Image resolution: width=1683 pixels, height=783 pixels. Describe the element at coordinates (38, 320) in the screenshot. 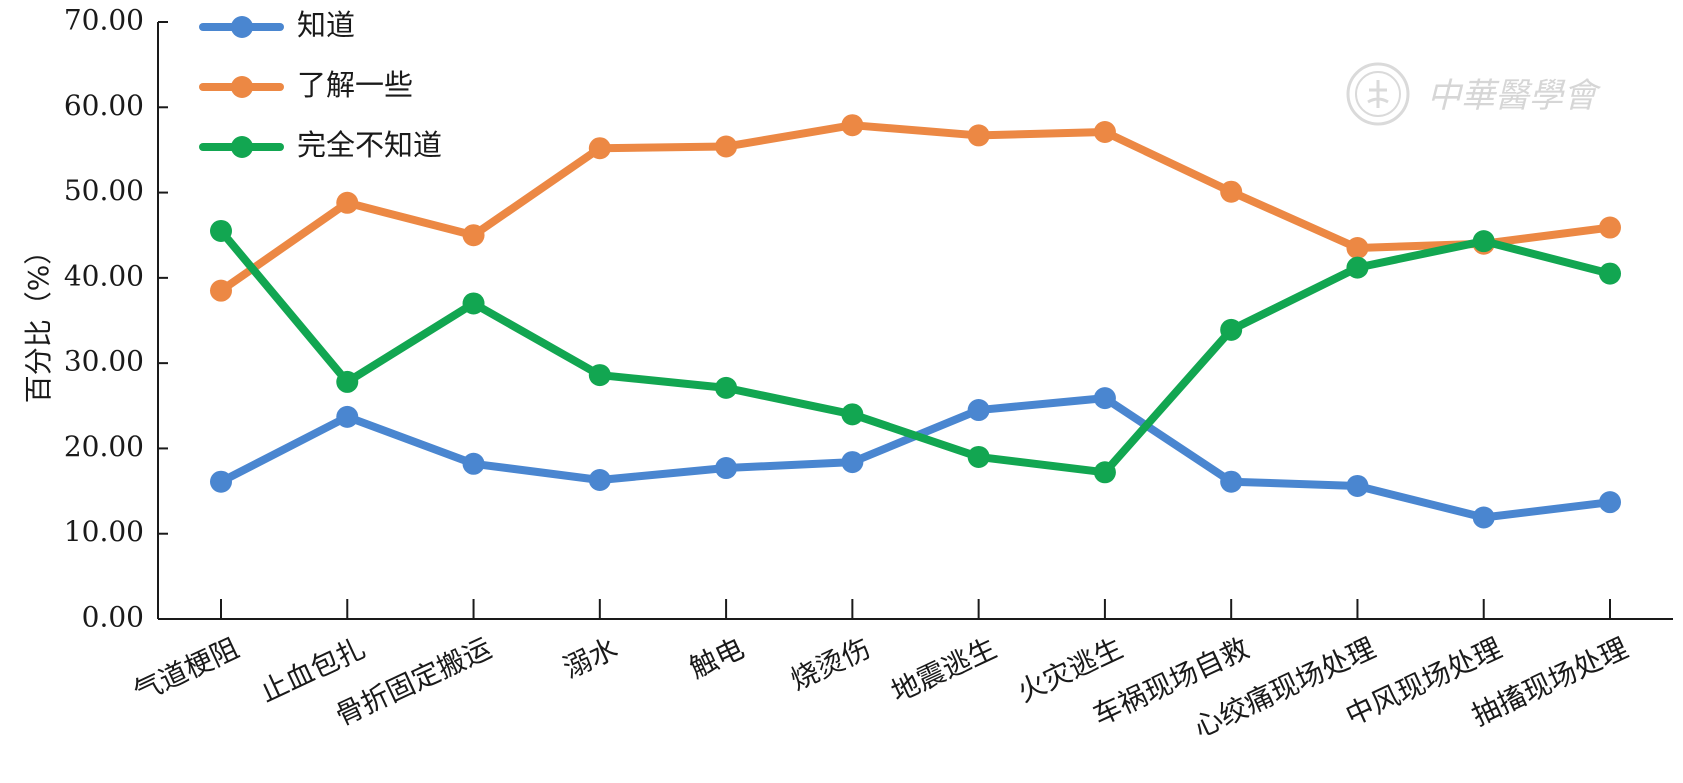

I see `y-axis-label: 百分比（%）` at that location.